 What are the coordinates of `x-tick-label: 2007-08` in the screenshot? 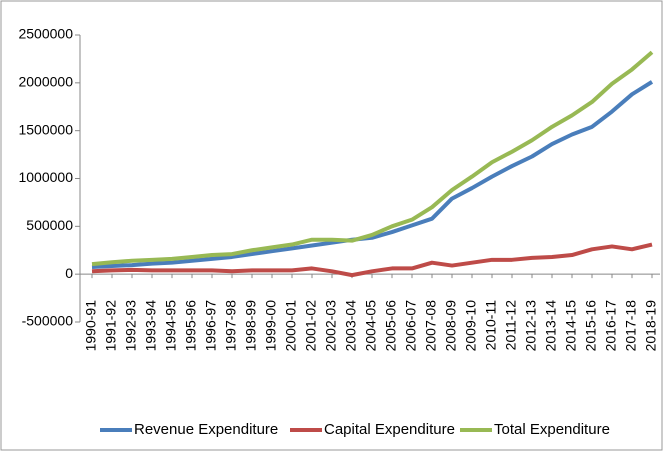 It's located at (431, 326).